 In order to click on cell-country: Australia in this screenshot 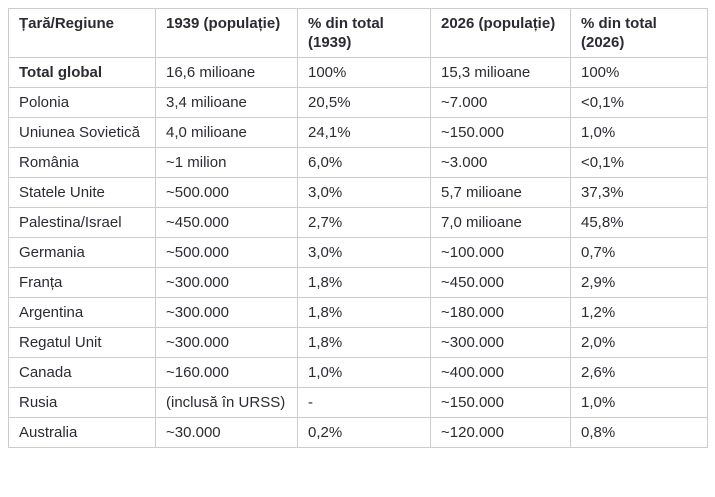, I will do `click(82, 432)`.